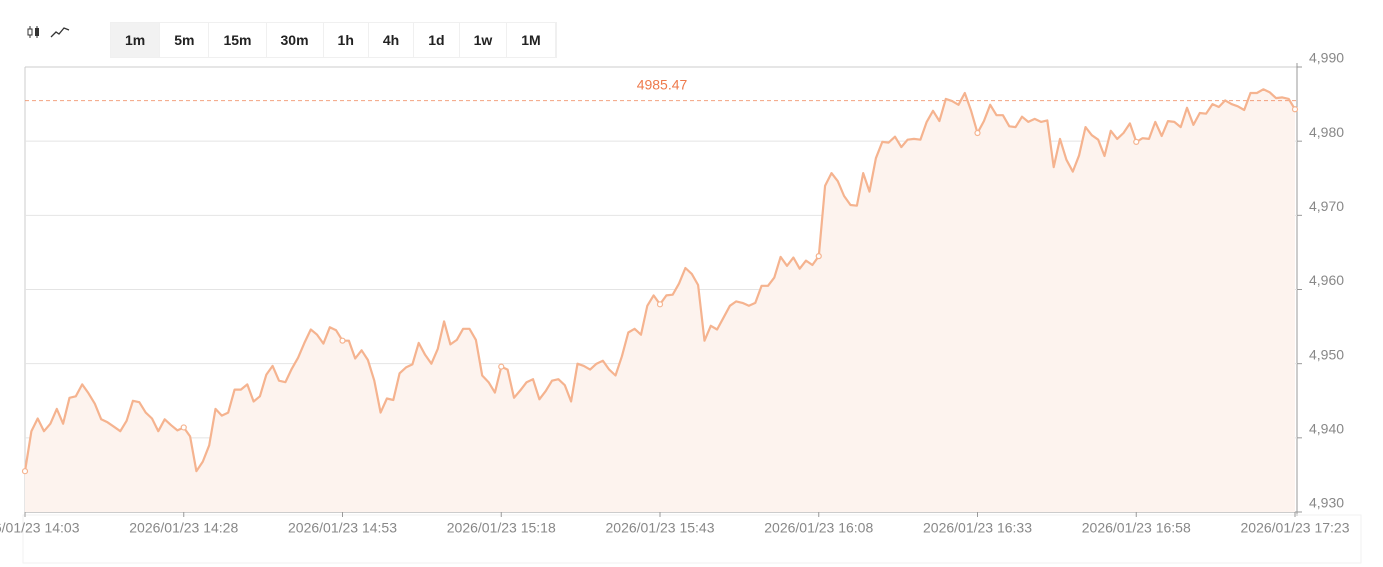  Describe the element at coordinates (484, 40) in the screenshot. I see `interval-button: 1w` at that location.